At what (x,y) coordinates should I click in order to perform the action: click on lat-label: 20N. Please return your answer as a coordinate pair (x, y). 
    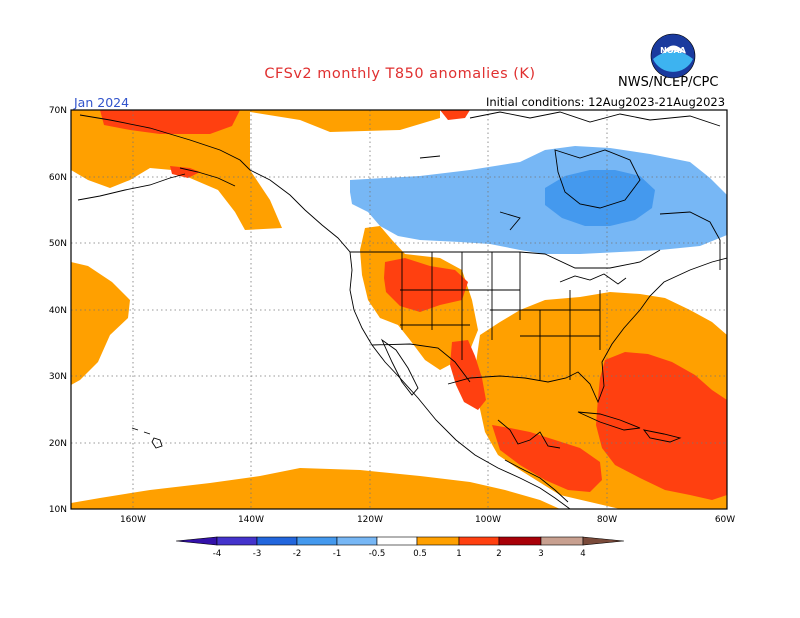
    Looking at the image, I should click on (58, 444).